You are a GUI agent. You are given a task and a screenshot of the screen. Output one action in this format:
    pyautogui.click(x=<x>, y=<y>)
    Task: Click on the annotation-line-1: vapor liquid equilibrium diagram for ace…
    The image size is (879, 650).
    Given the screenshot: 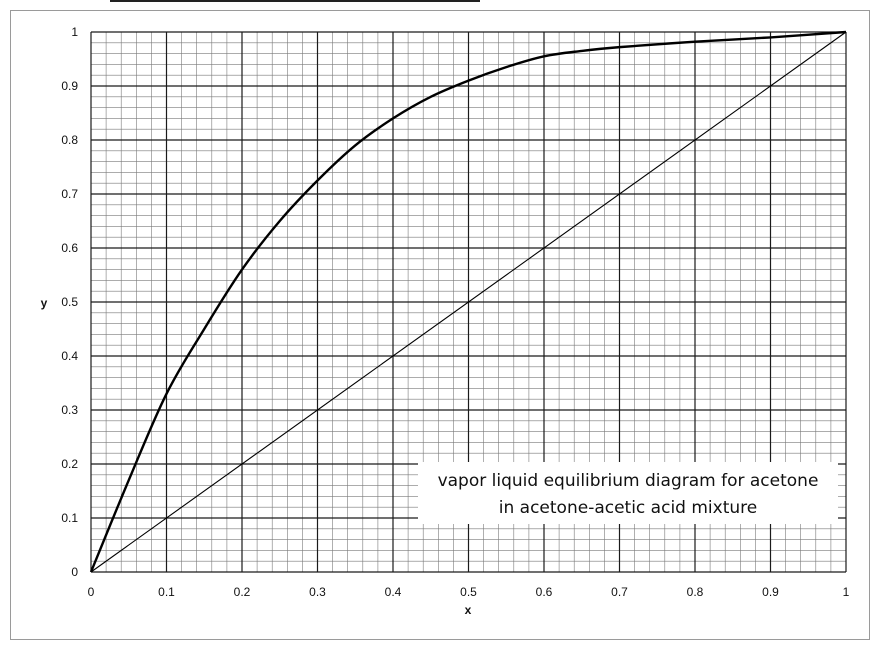 What is the action you would take?
    pyautogui.click(x=628, y=481)
    